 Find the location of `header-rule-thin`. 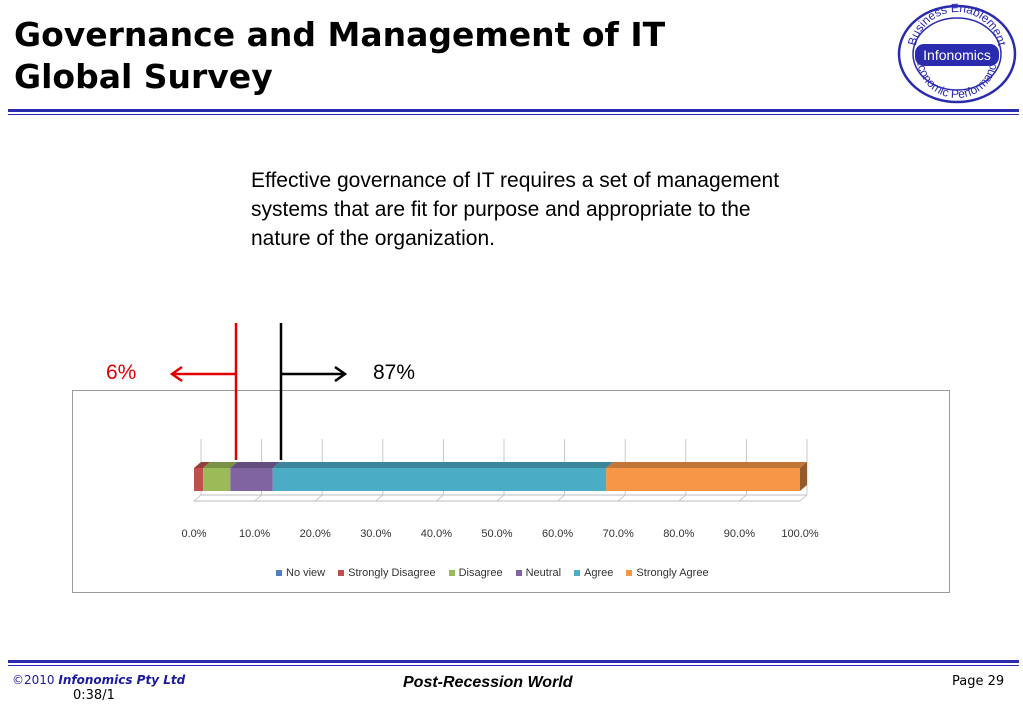

header-rule-thin is located at coordinates (513, 114).